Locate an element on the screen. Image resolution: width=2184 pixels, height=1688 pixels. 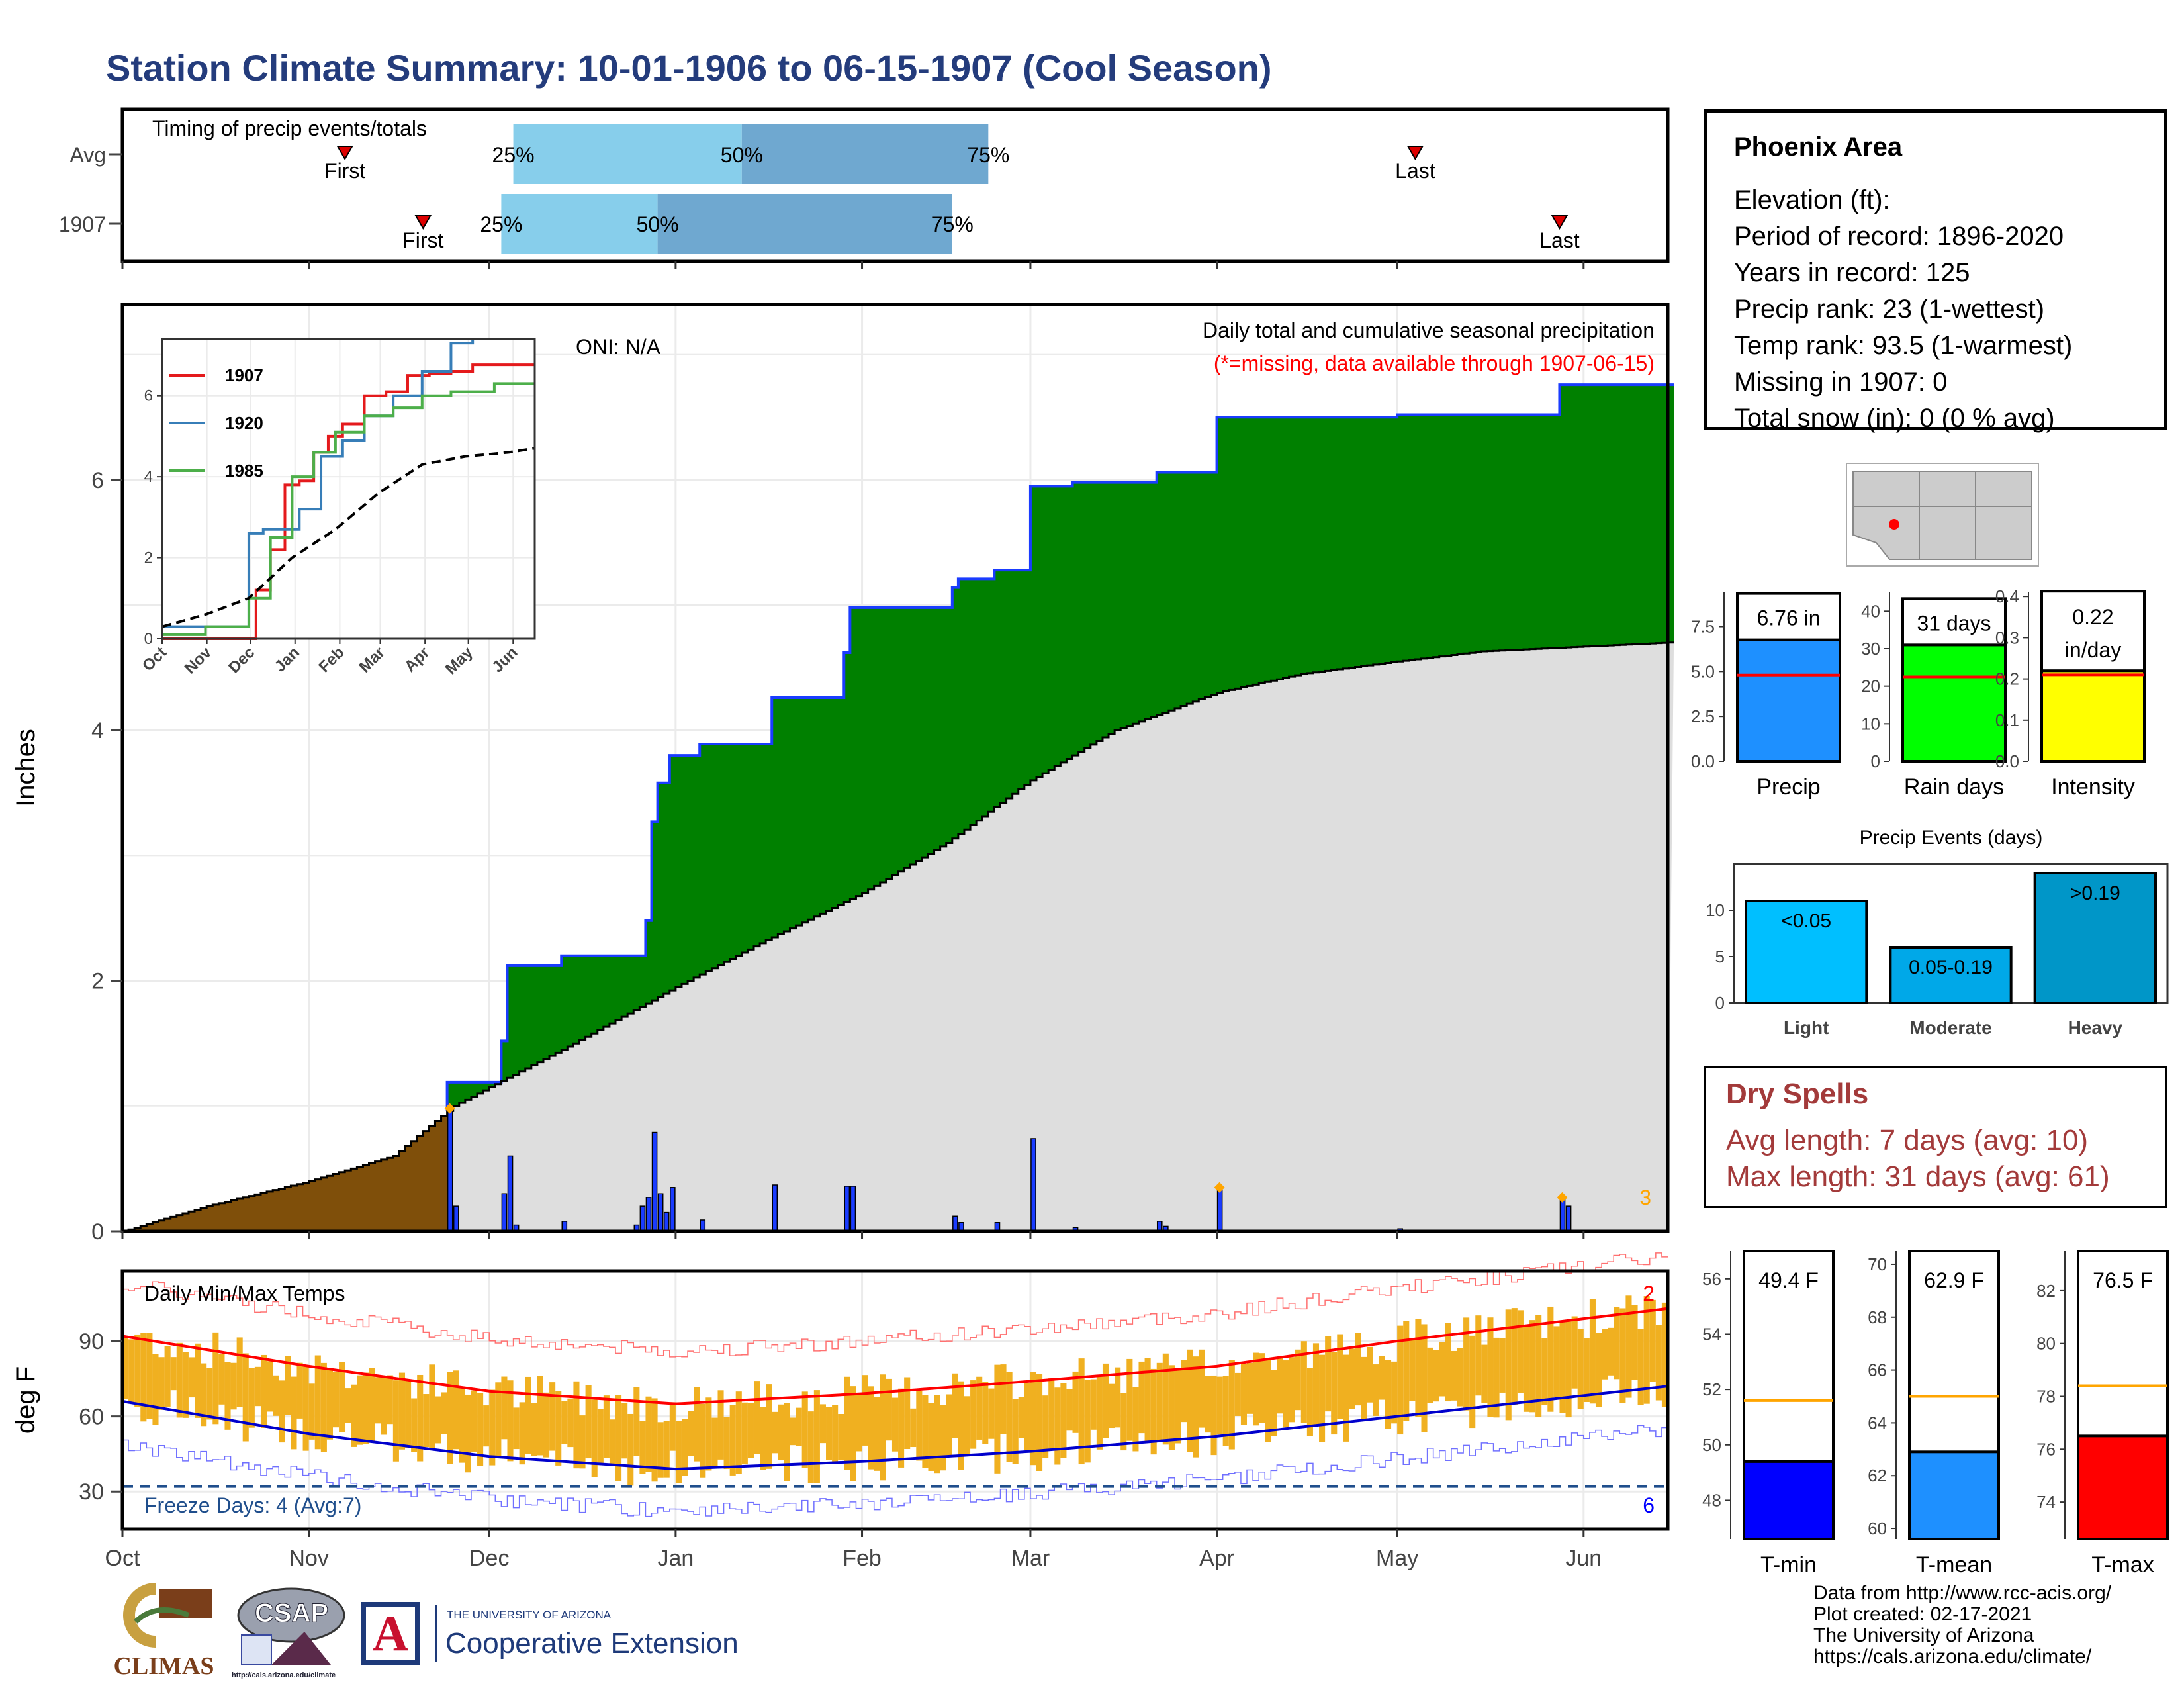
summary-value-bar is located at coordinates (1954, 703).